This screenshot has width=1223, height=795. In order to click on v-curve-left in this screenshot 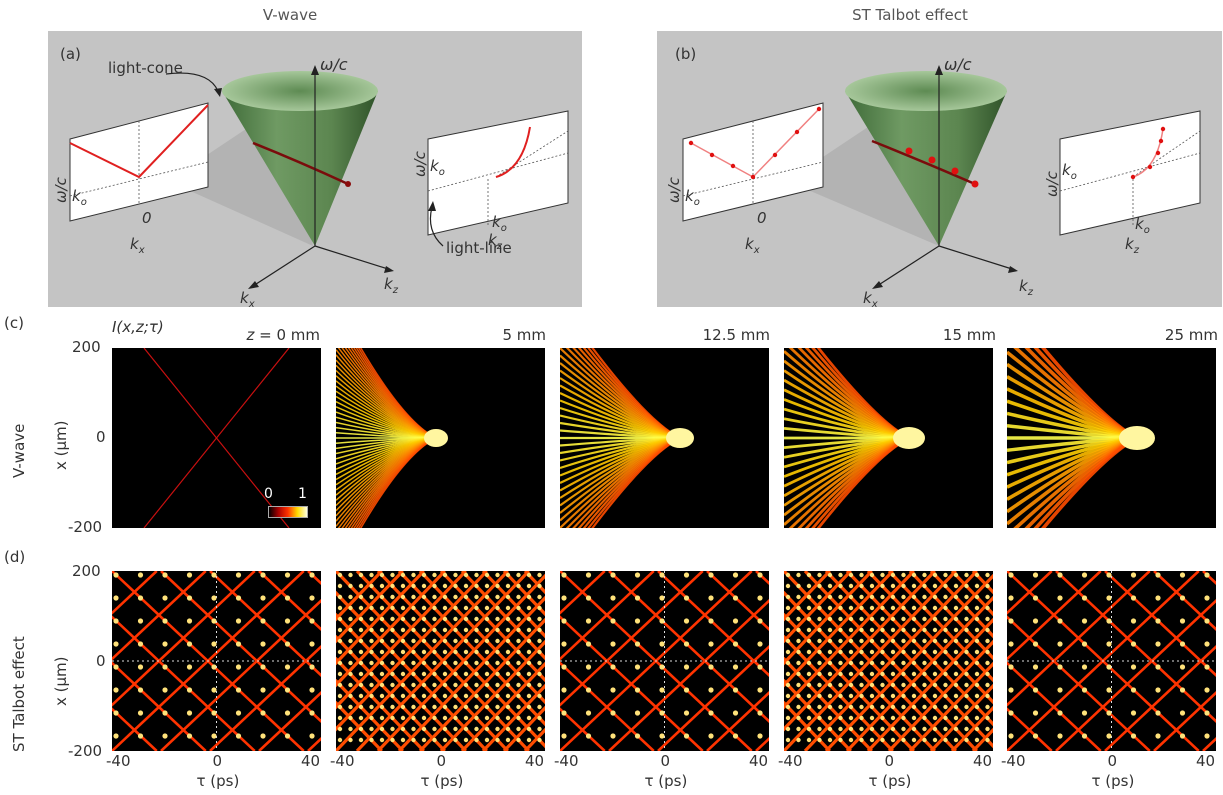, I will do `click(139, 141)`.